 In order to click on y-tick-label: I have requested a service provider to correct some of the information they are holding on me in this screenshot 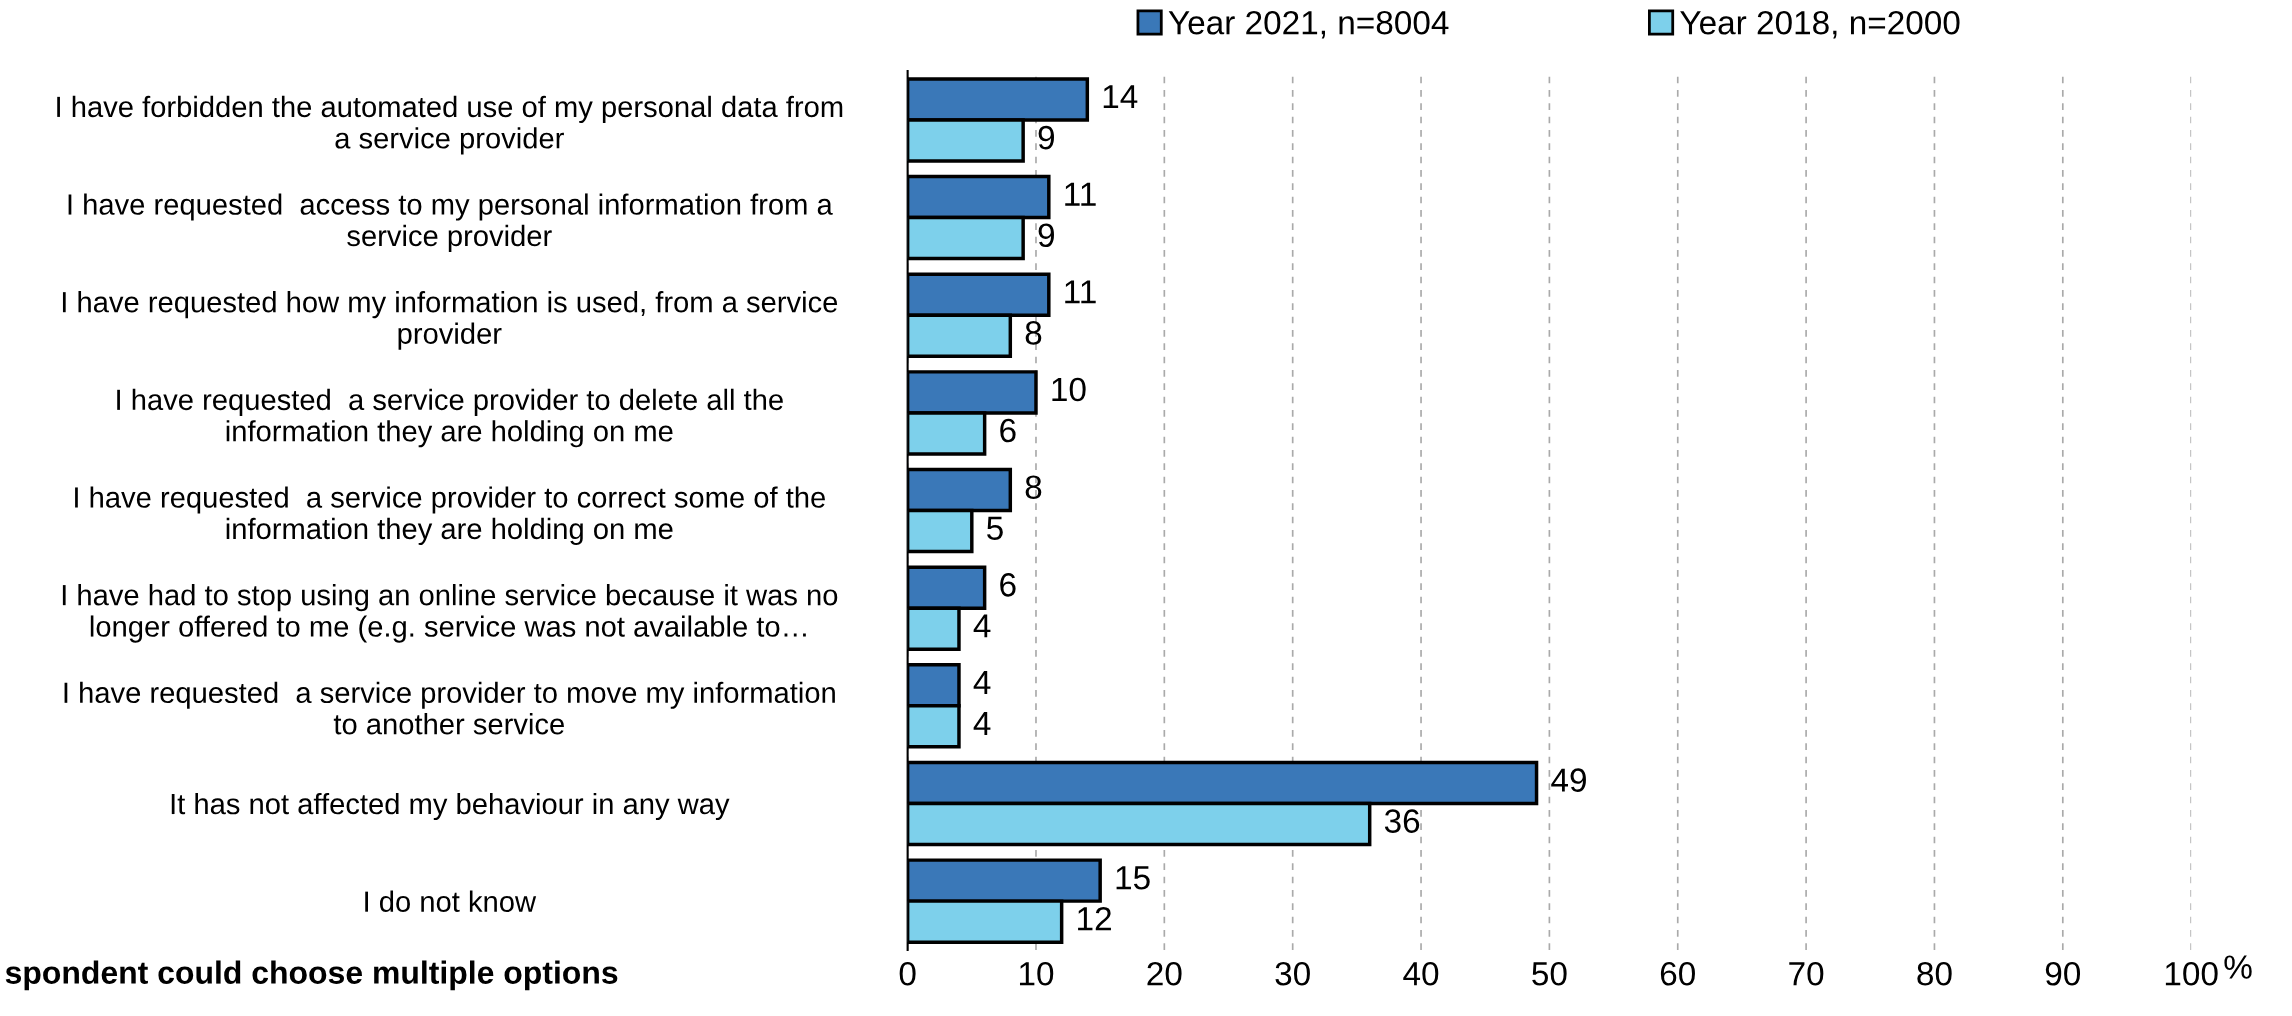, I will do `click(450, 515)`.